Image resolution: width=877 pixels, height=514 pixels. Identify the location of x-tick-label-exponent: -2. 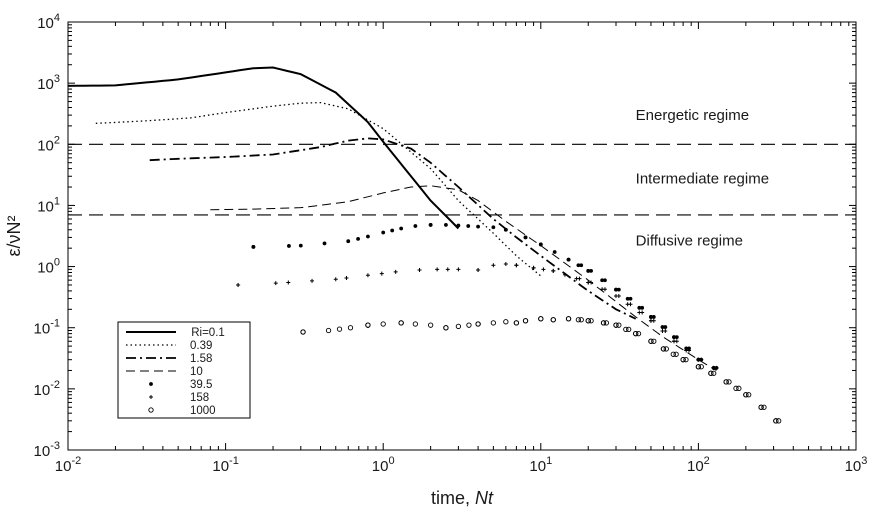
(76, 461).